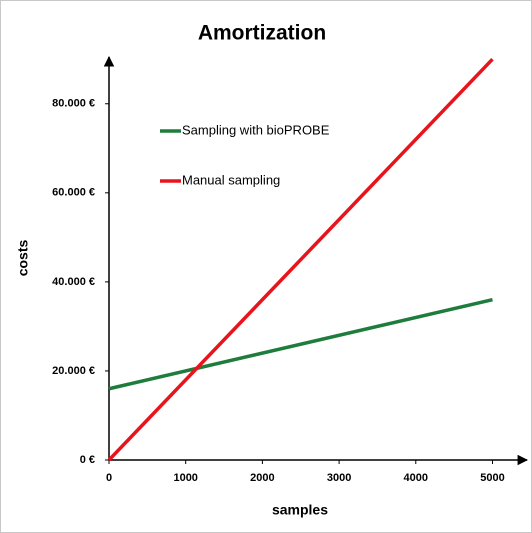  What do you see at coordinates (73, 282) in the screenshot?
I see `y-tick-label: 40.000 €` at bounding box center [73, 282].